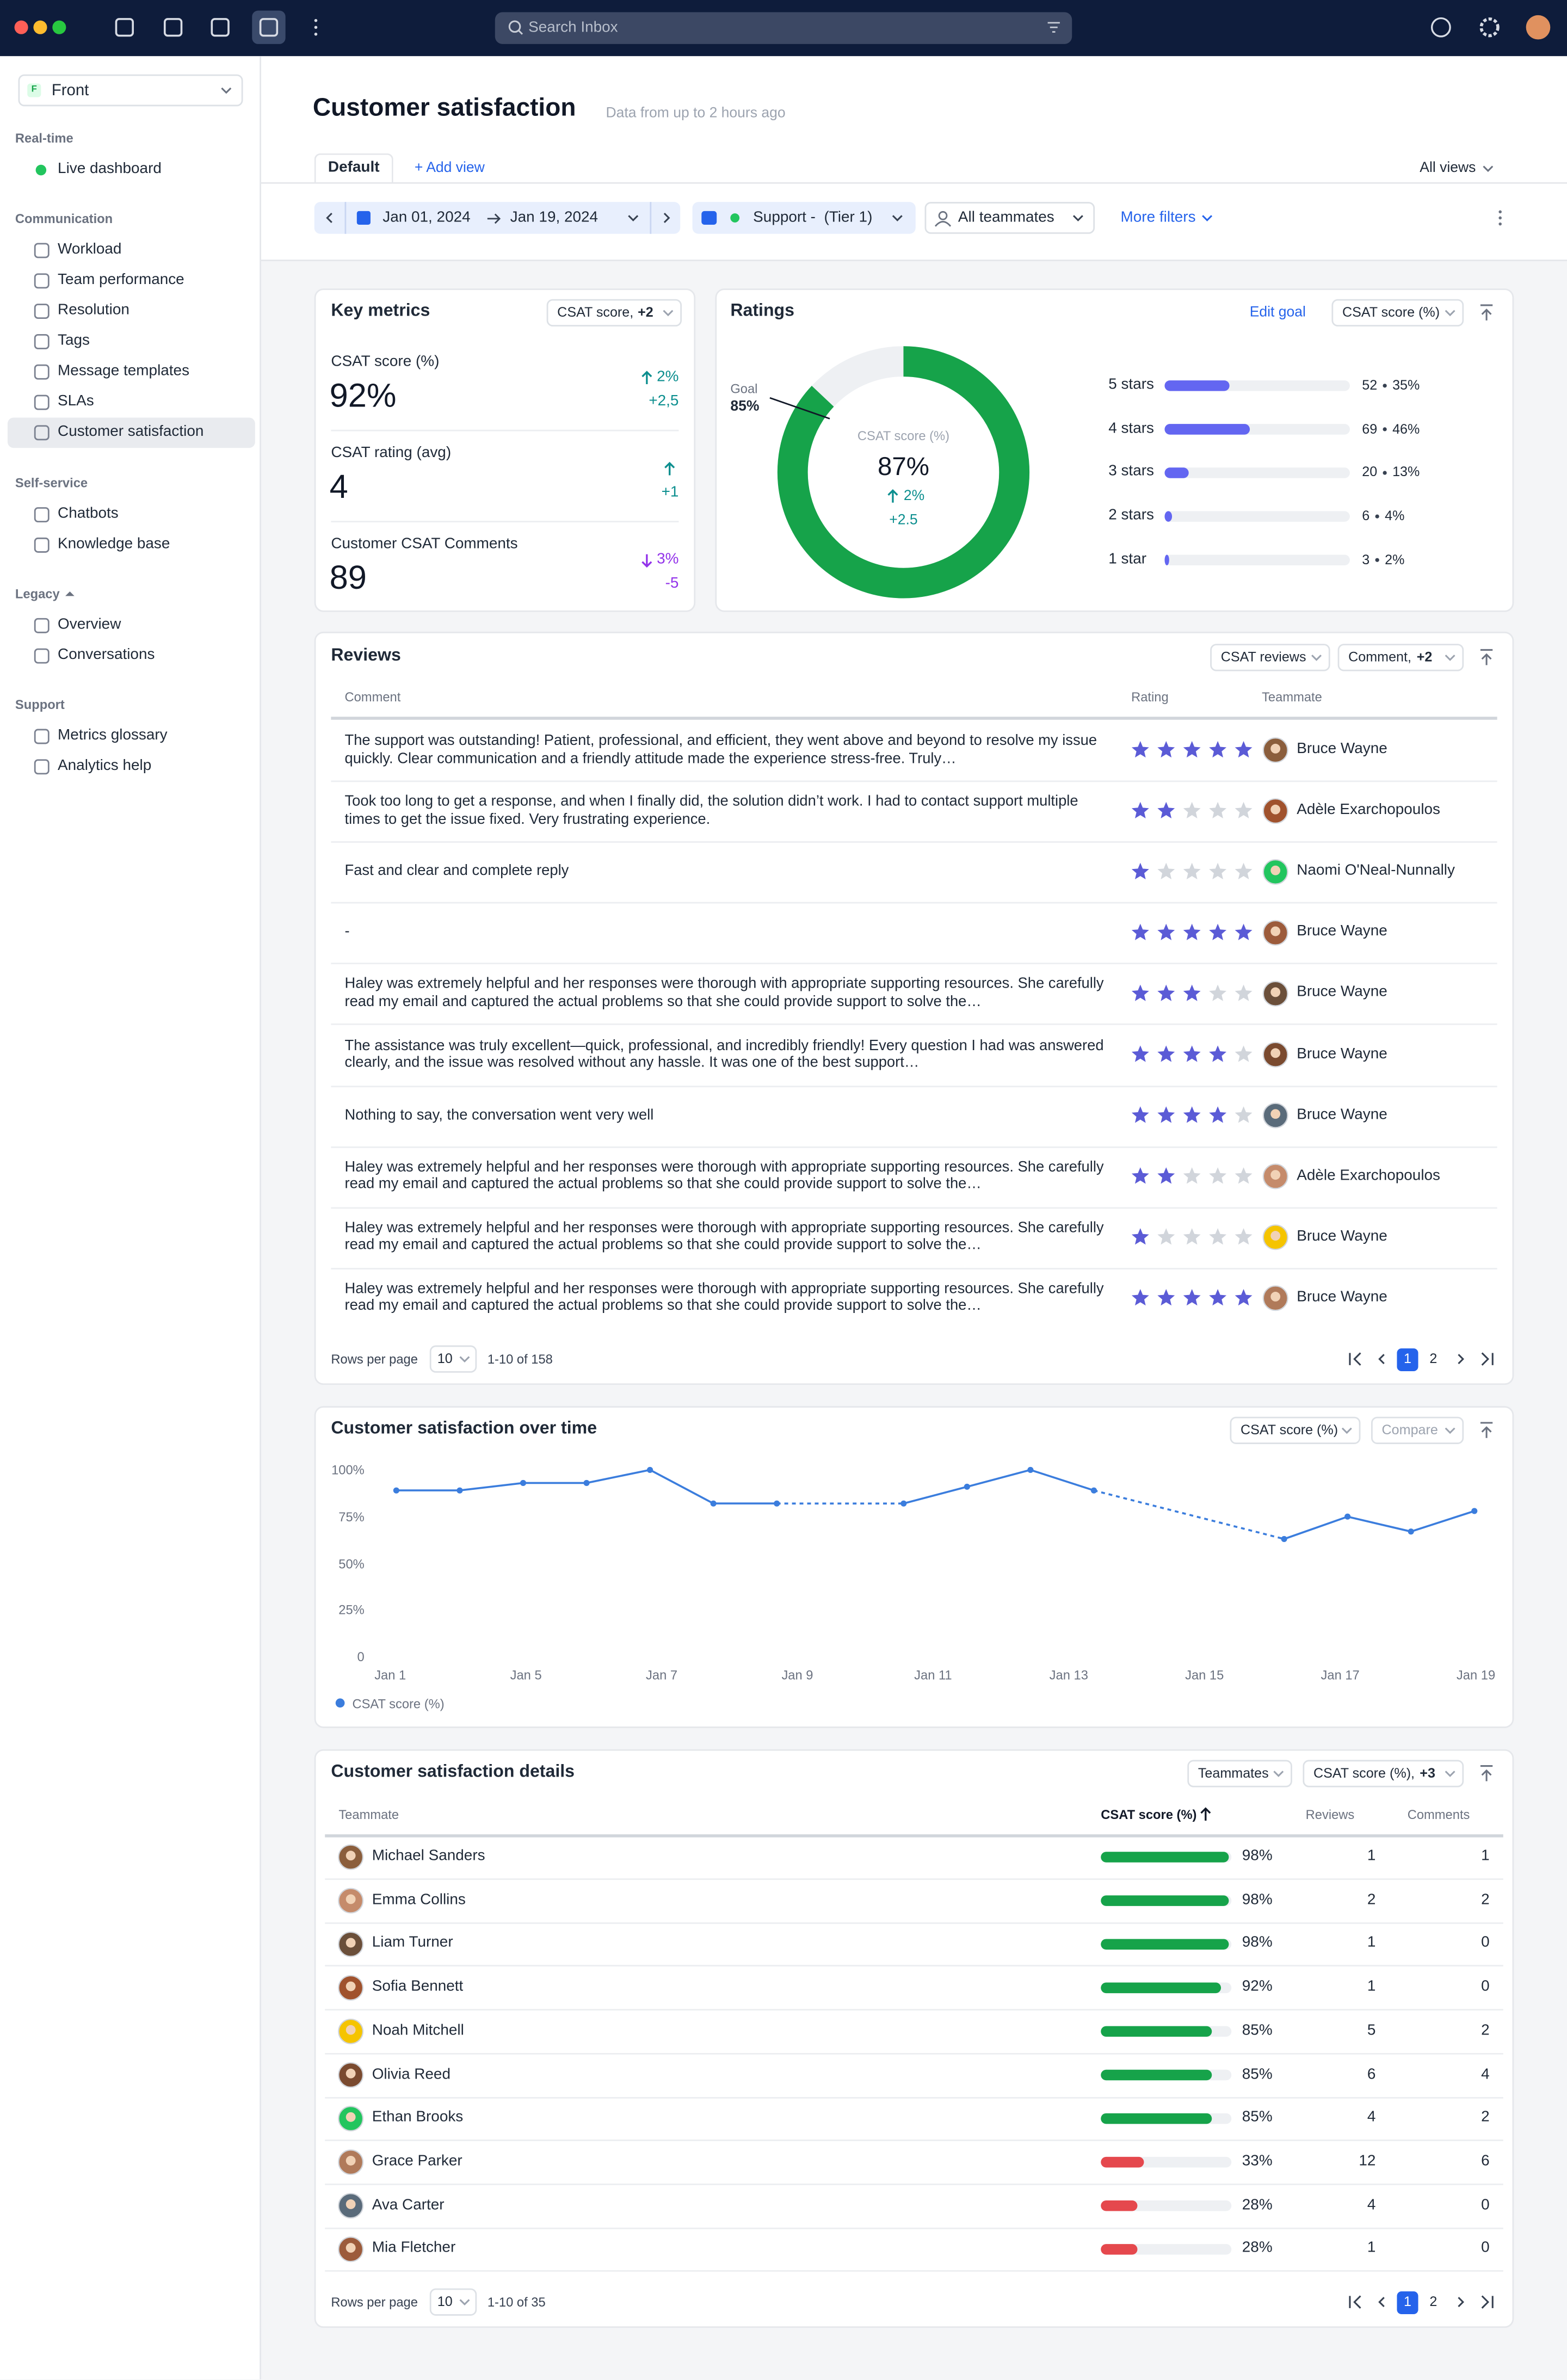 The height and width of the screenshot is (2380, 1567). I want to click on dropdown-extra: +3, so click(1427, 1773).